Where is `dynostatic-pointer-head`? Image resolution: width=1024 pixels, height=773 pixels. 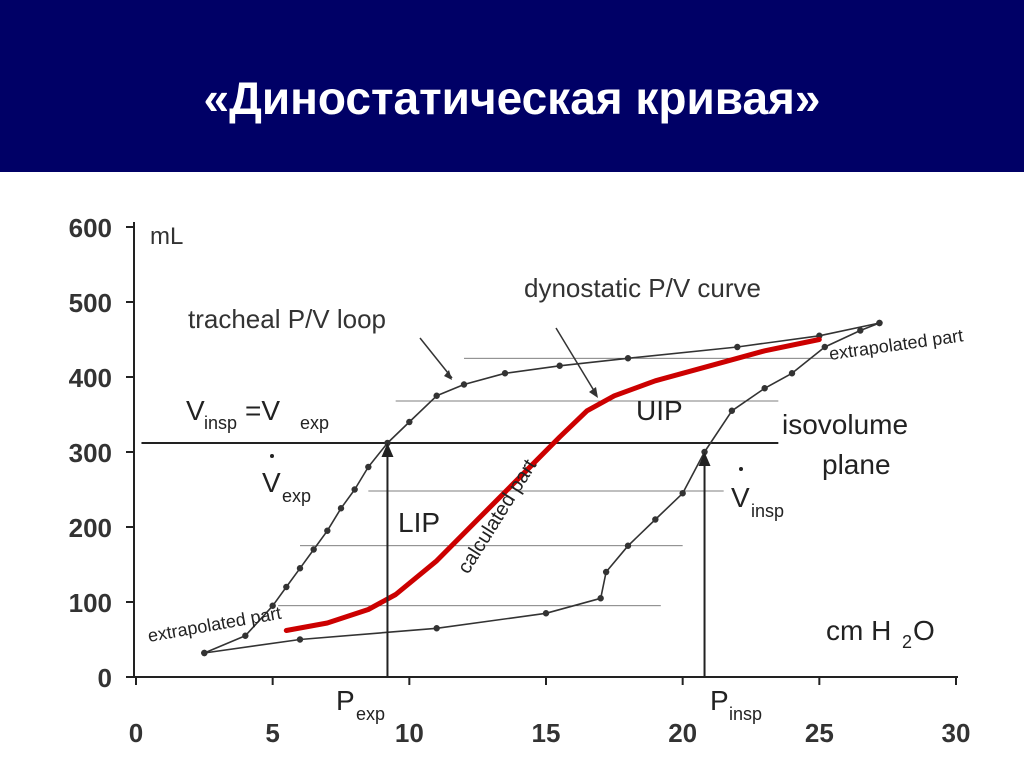
dynostatic-pointer-head is located at coordinates (593, 392).